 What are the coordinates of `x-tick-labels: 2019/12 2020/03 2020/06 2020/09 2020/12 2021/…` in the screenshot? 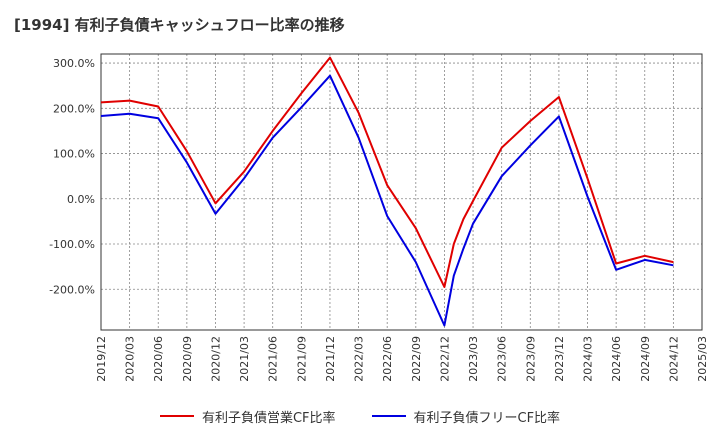 It's located at (402, 359).